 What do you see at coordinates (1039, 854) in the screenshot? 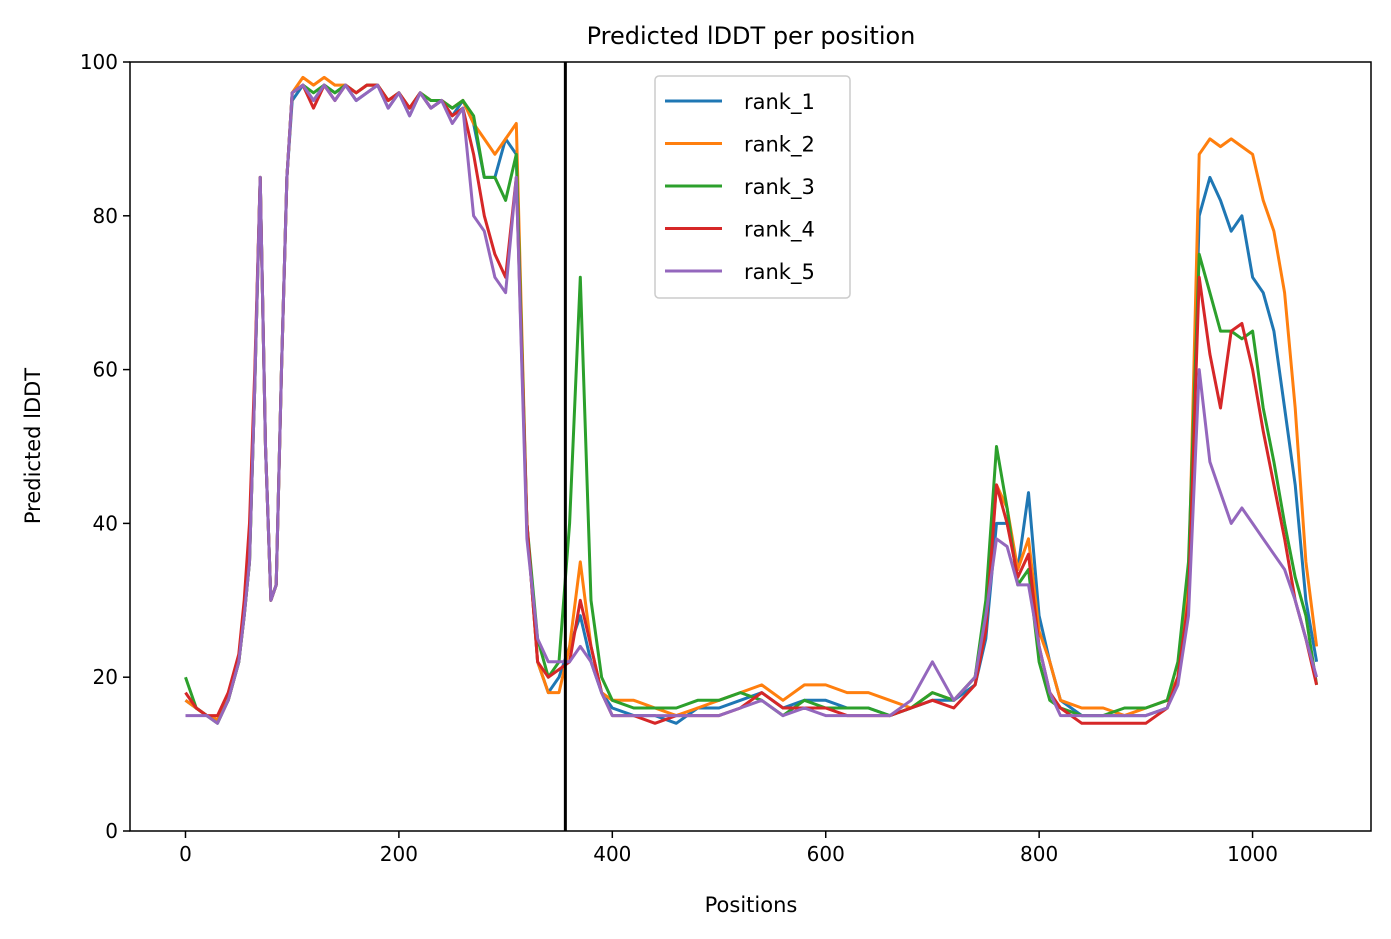
I see `x-tick-label: 800` at bounding box center [1039, 854].